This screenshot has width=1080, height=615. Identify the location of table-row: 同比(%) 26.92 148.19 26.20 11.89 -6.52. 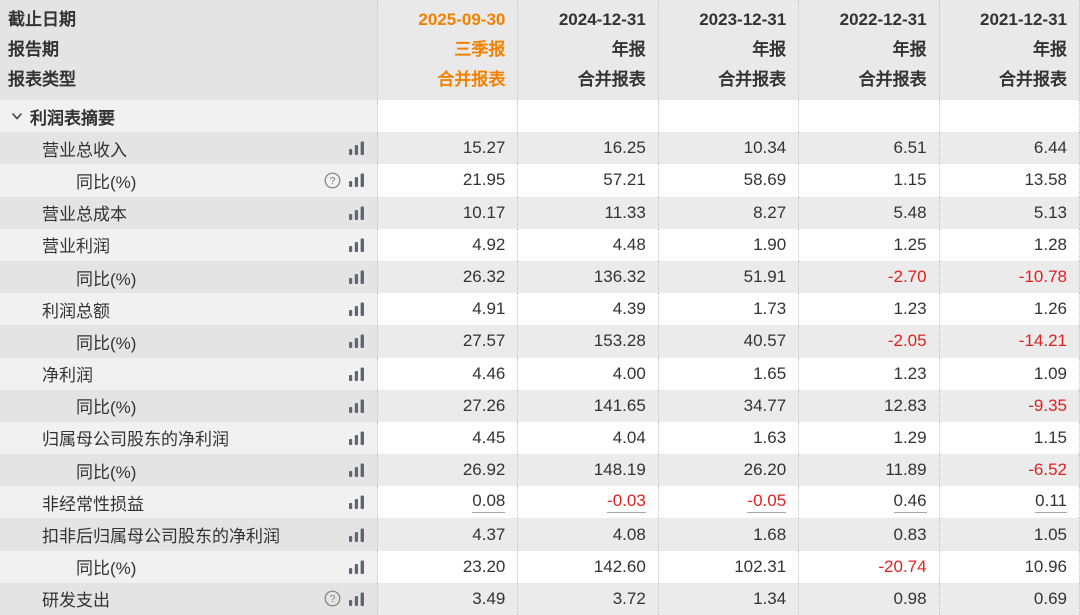
(540, 470).